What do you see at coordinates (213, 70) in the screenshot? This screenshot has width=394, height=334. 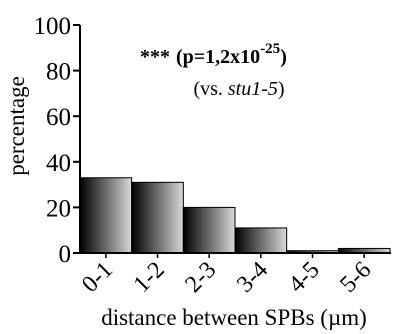 I see `significance-annotation: *** (p=1,2x10-25) (vs. stu1-5)` at bounding box center [213, 70].